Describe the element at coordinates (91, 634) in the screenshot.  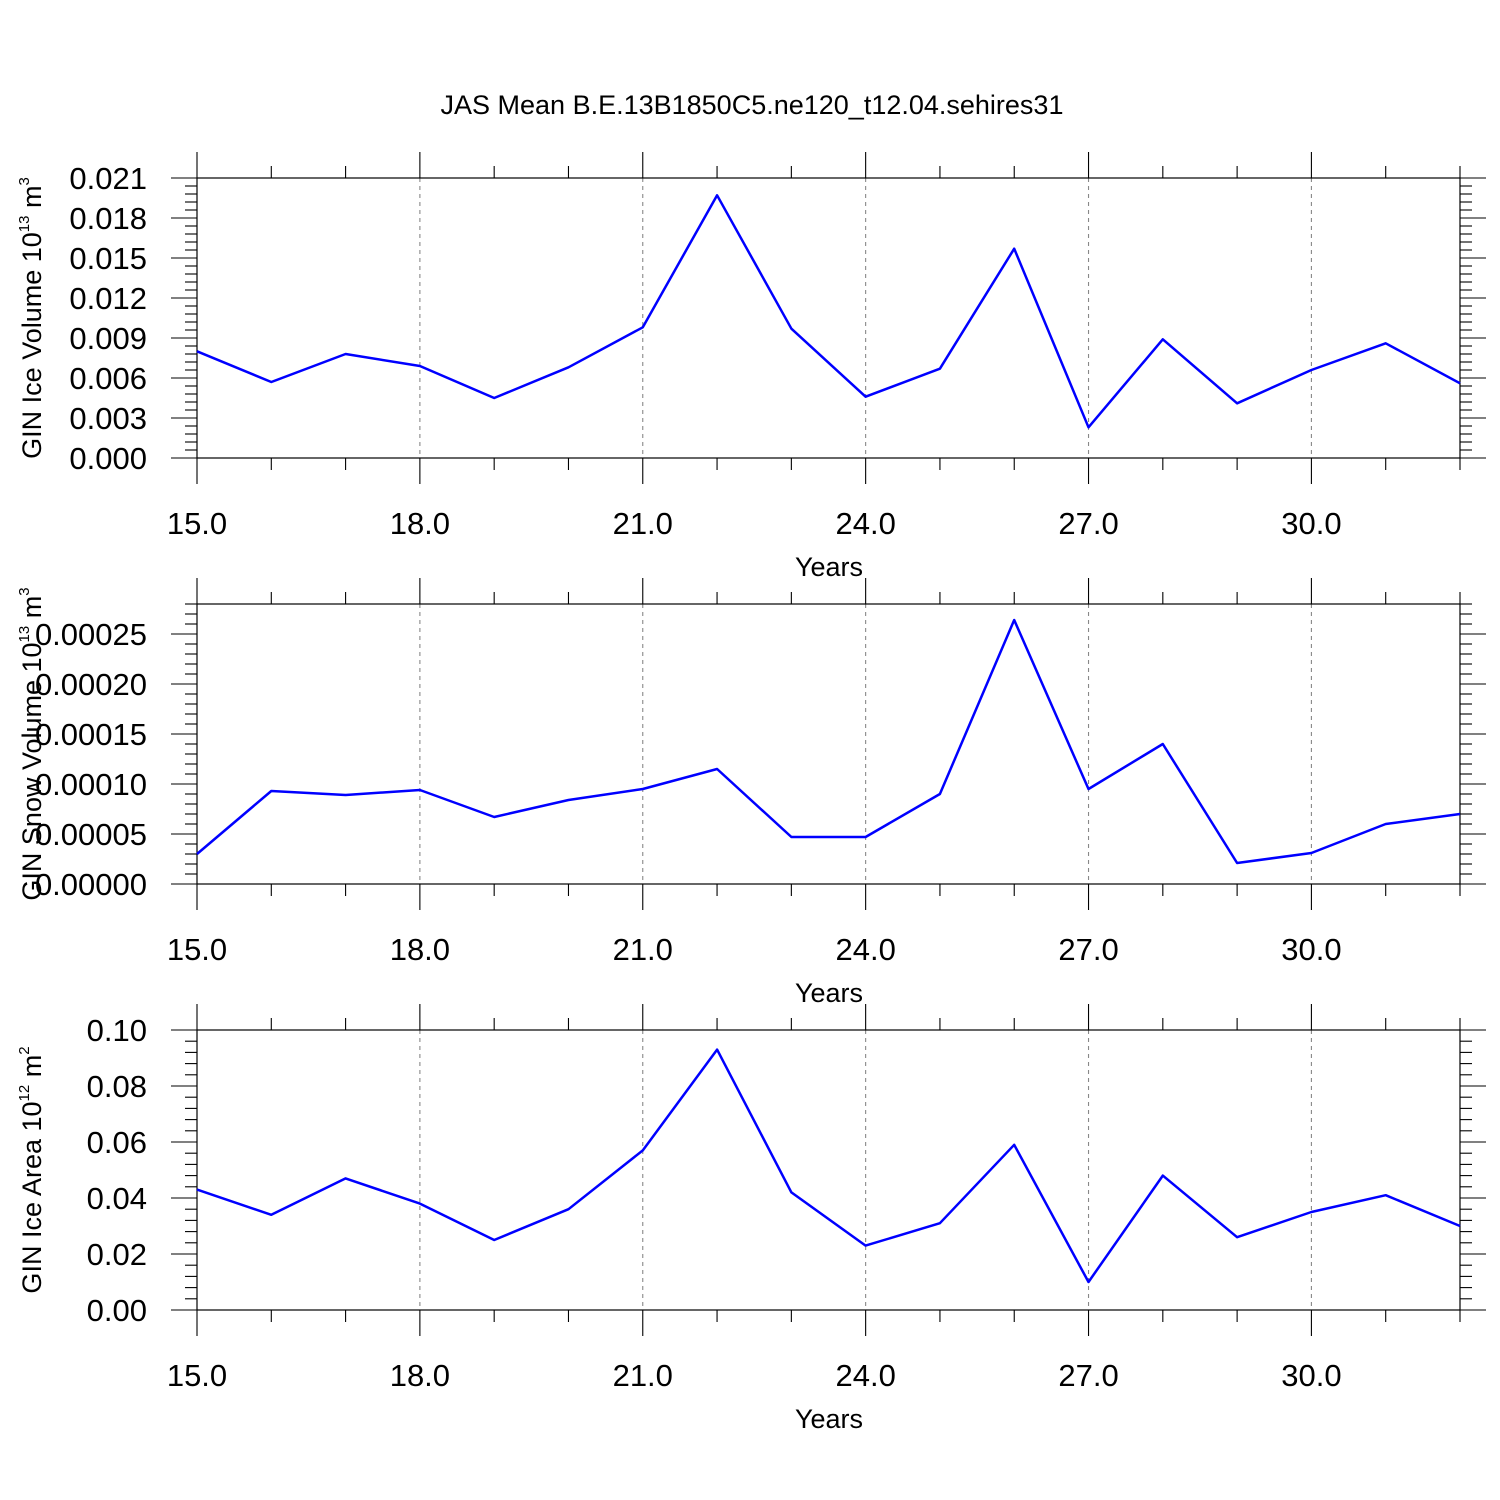
I see `y-tick-label: 0.00025` at that location.